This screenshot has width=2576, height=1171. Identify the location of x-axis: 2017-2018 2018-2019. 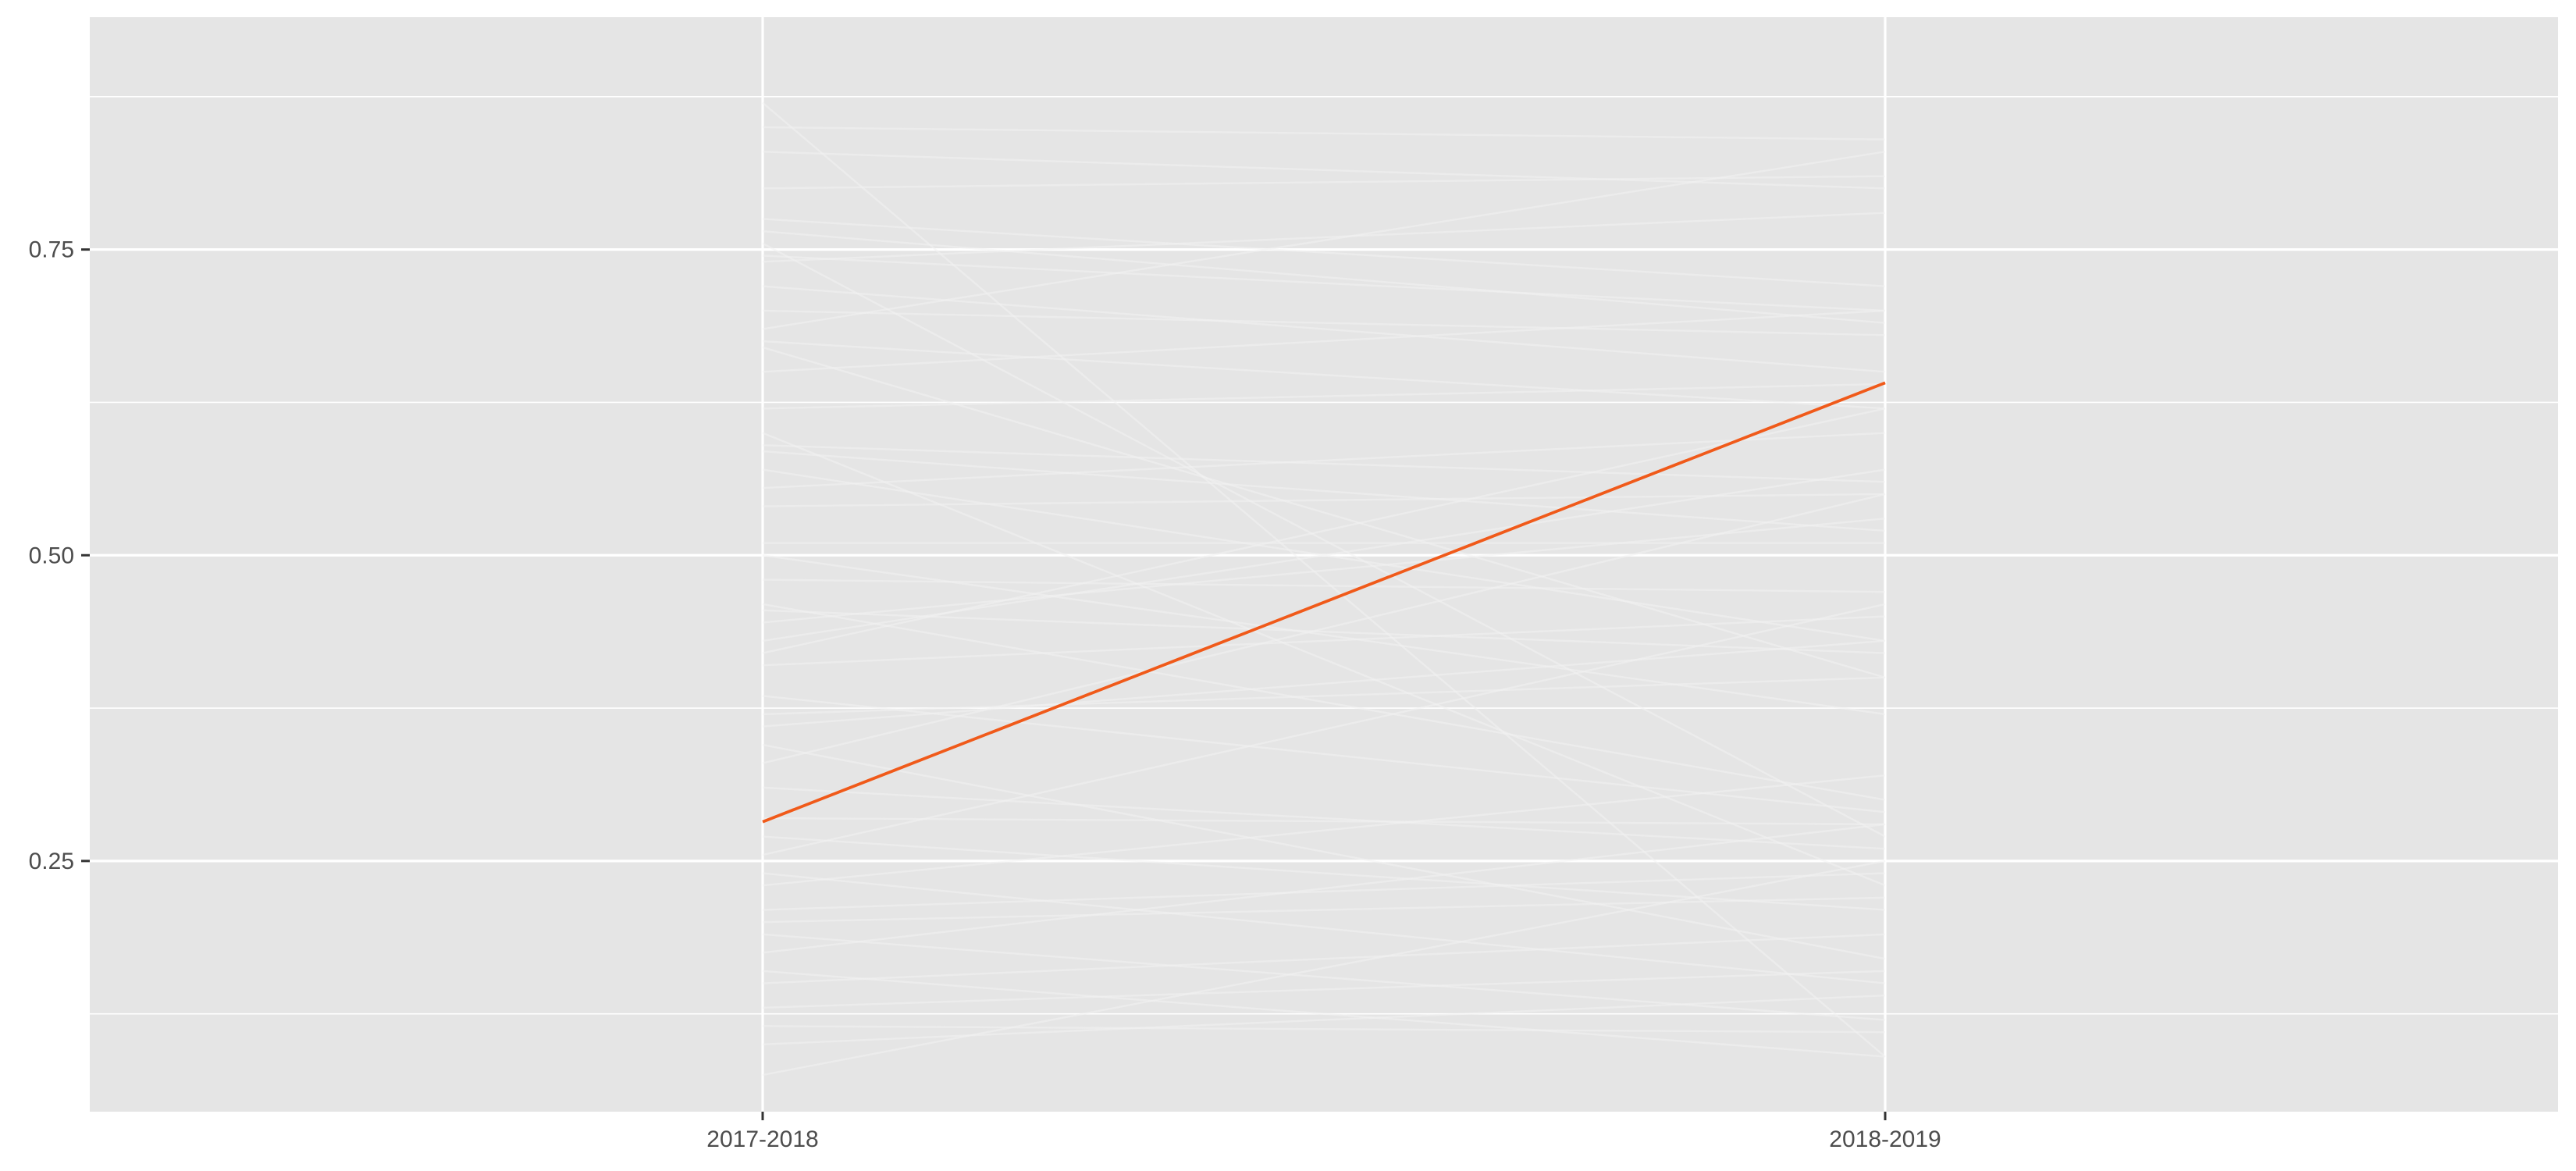
(1323, 1132).